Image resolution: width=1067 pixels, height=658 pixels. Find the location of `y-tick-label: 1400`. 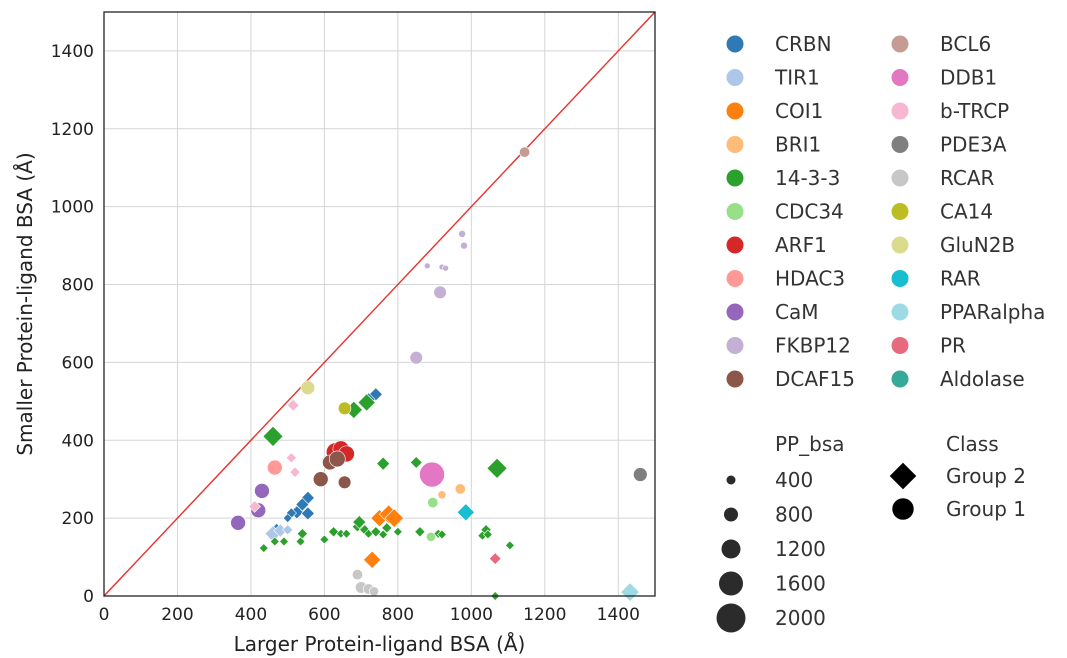

y-tick-label: 1400 is located at coordinates (72, 52).